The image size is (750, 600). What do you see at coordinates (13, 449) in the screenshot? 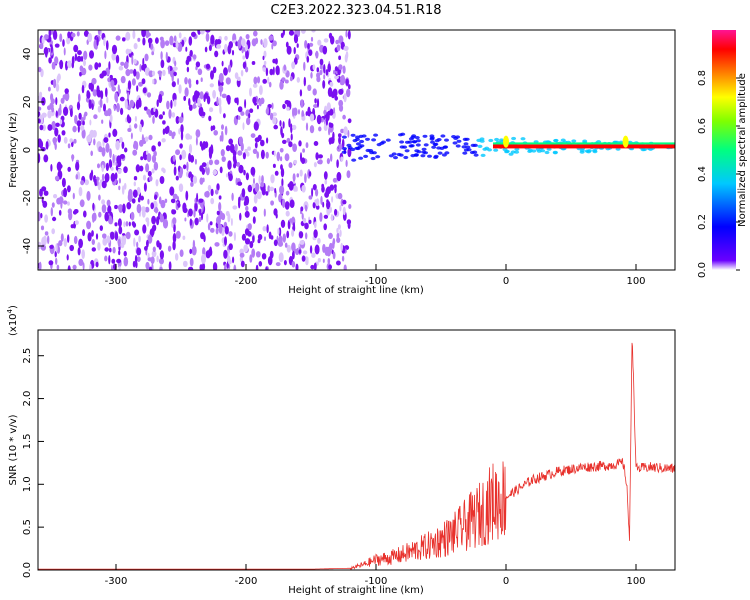
I see `snr-y-label: SNR (10 * v/v)` at bounding box center [13, 449].